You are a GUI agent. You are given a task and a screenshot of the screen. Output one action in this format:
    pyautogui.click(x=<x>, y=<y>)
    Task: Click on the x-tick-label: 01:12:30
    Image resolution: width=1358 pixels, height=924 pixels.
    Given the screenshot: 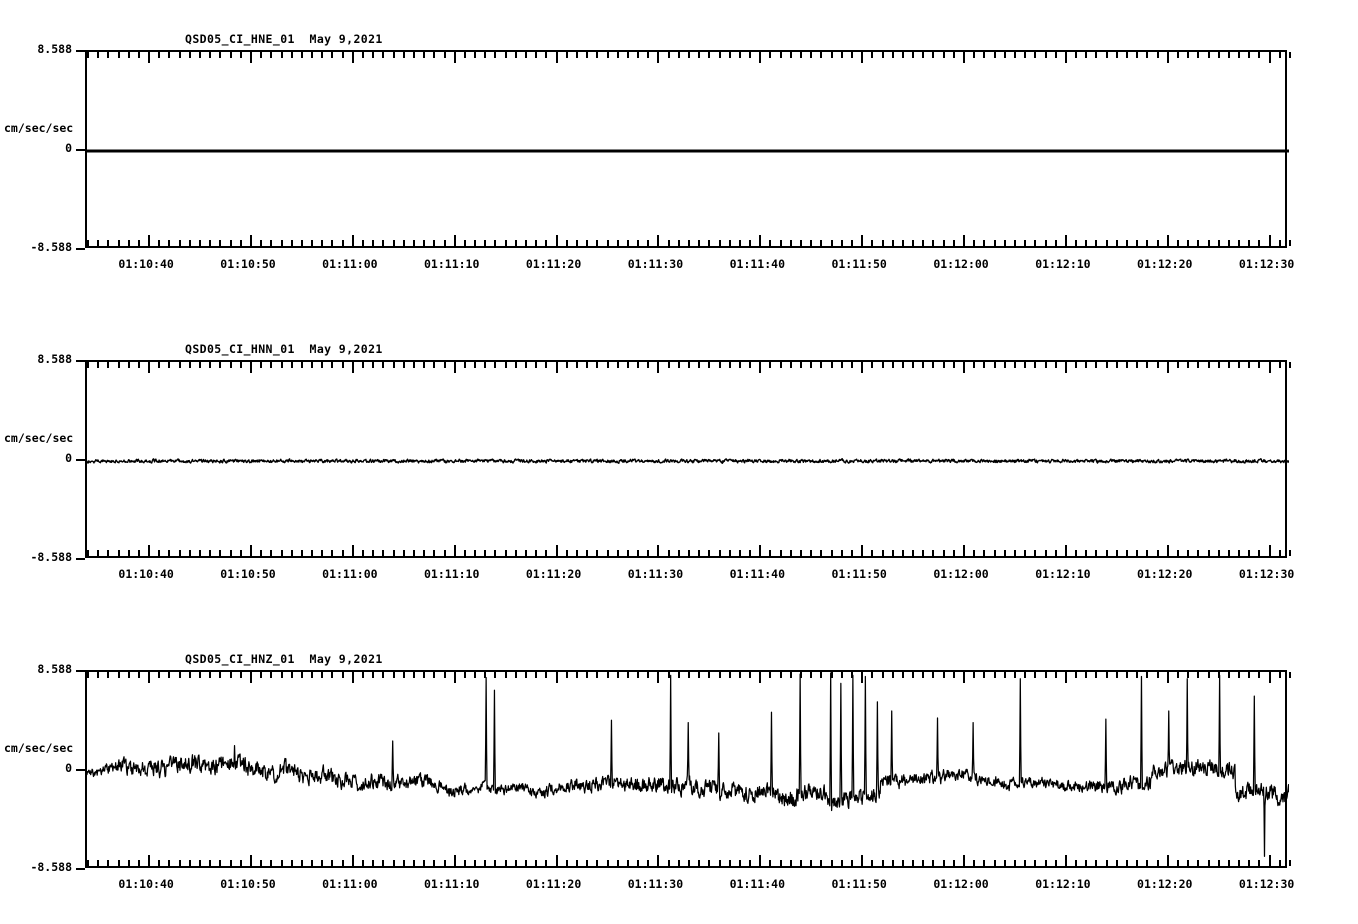 What is the action you would take?
    pyautogui.click(x=1266, y=574)
    